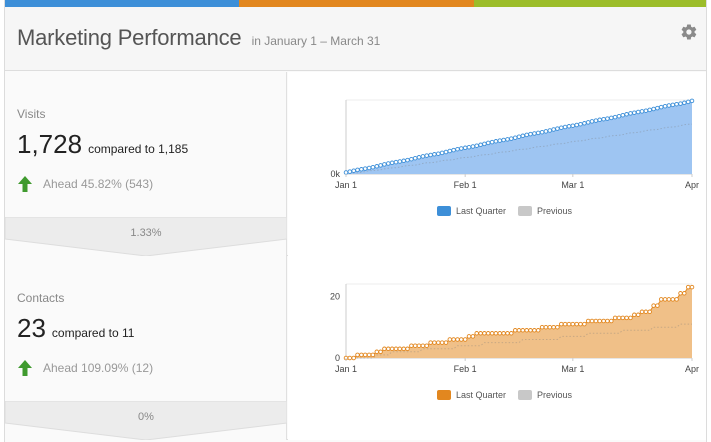 This screenshot has height=442, width=711. Describe the element at coordinates (129, 37) in the screenshot. I see `title-text: Marketing Performance` at that location.